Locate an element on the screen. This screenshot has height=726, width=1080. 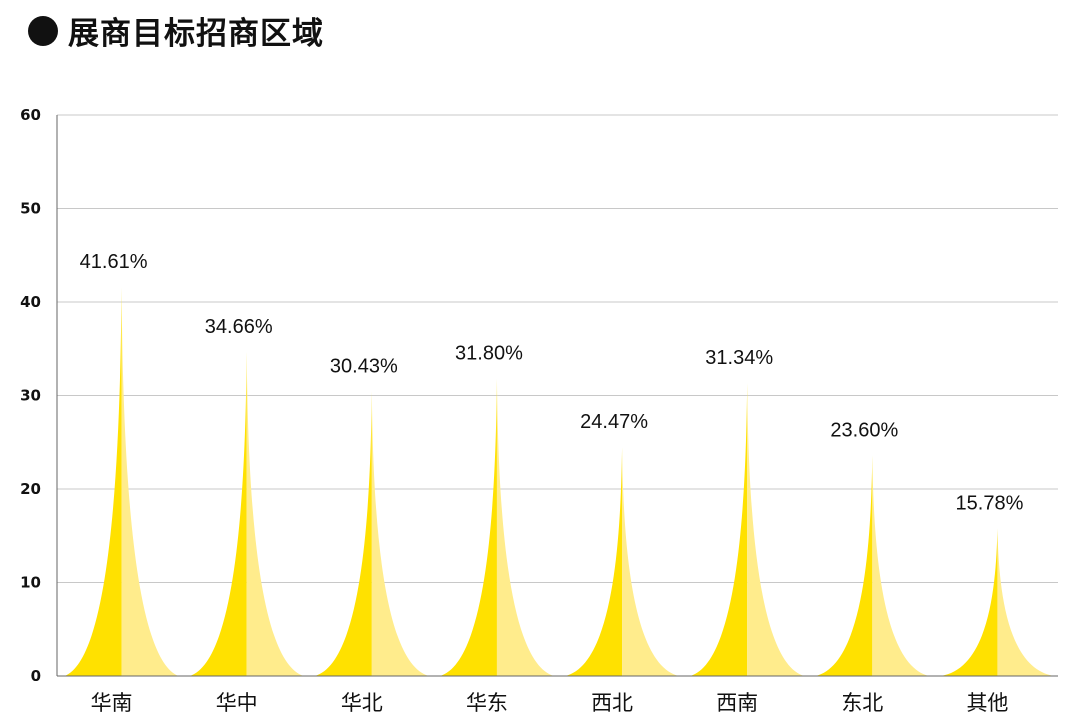
data-label: 24.47% is located at coordinates (614, 422).